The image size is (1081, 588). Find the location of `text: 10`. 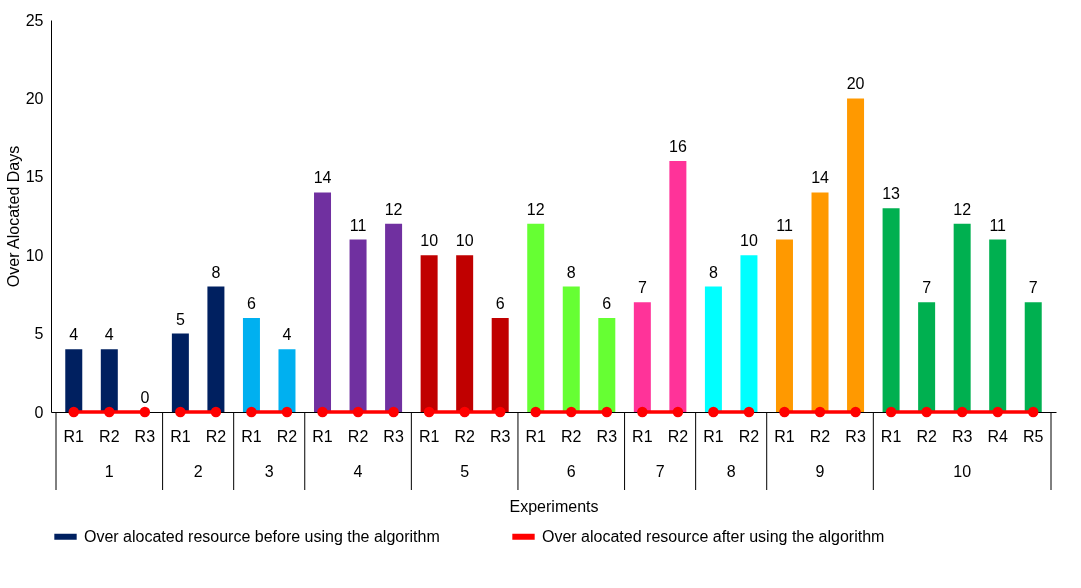

text: 10 is located at coordinates (962, 471).